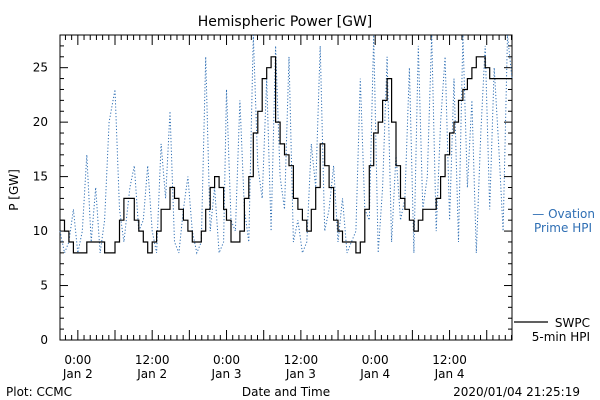  I want to click on legend-swpc: SWPC 5-min HPI, so click(552, 330).